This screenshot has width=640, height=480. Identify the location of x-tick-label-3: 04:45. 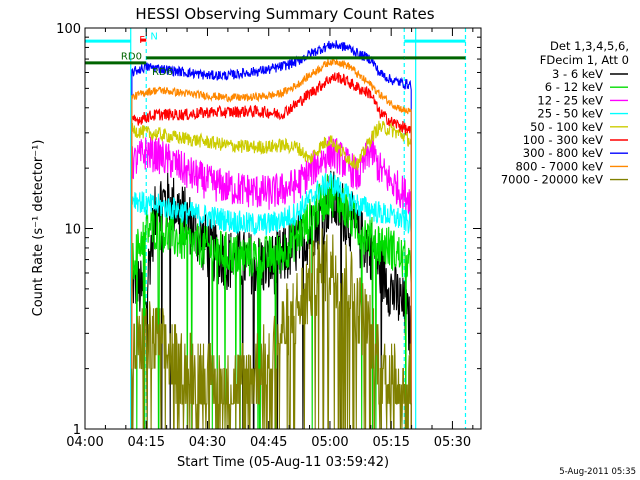
(268, 442).